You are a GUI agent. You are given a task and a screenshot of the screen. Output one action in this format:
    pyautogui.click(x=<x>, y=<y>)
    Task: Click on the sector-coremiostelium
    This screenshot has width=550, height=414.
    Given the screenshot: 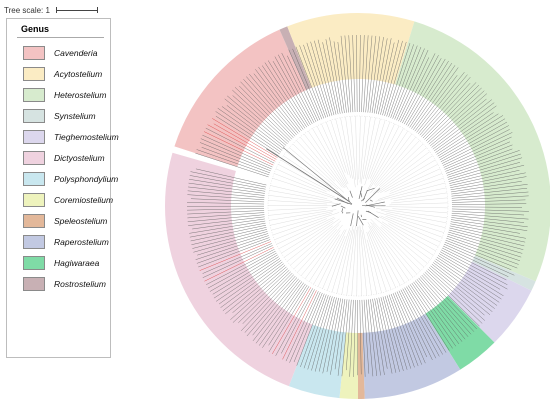 What is the action you would take?
    pyautogui.click(x=348, y=365)
    